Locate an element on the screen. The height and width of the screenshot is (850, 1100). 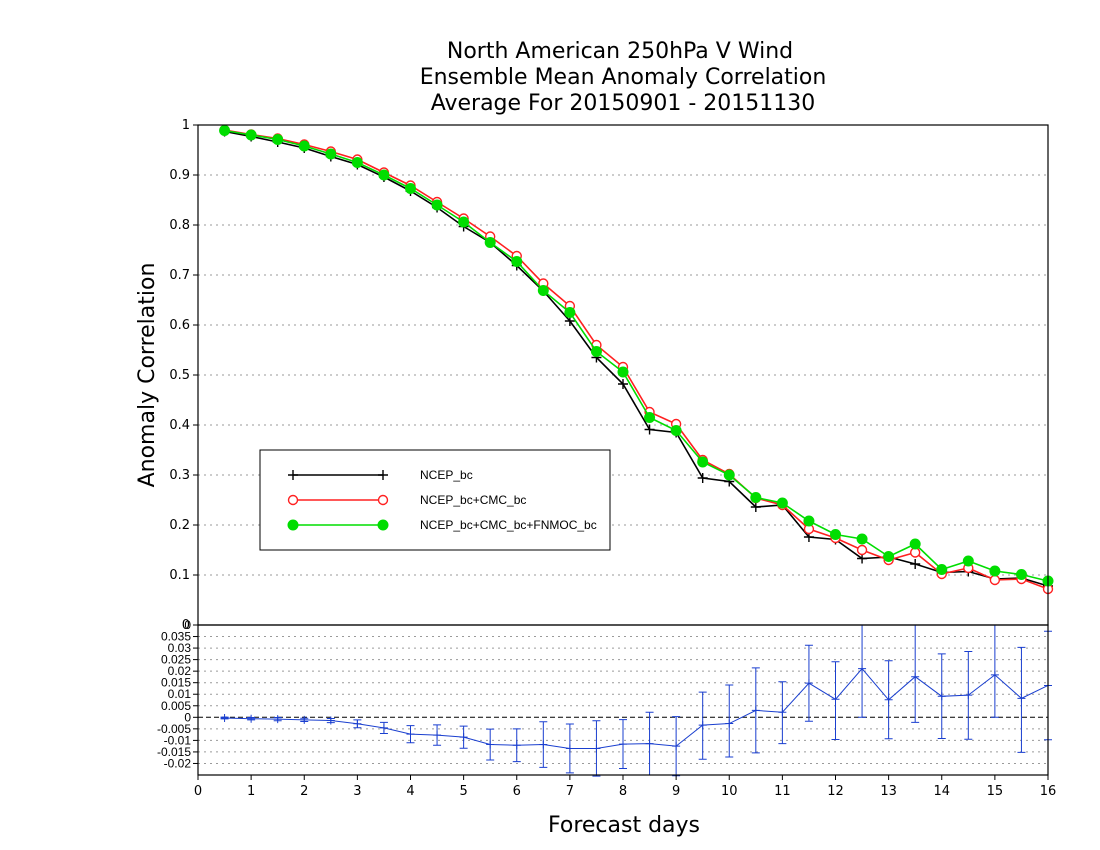
x-tick-label: 12 is located at coordinates (835, 791).